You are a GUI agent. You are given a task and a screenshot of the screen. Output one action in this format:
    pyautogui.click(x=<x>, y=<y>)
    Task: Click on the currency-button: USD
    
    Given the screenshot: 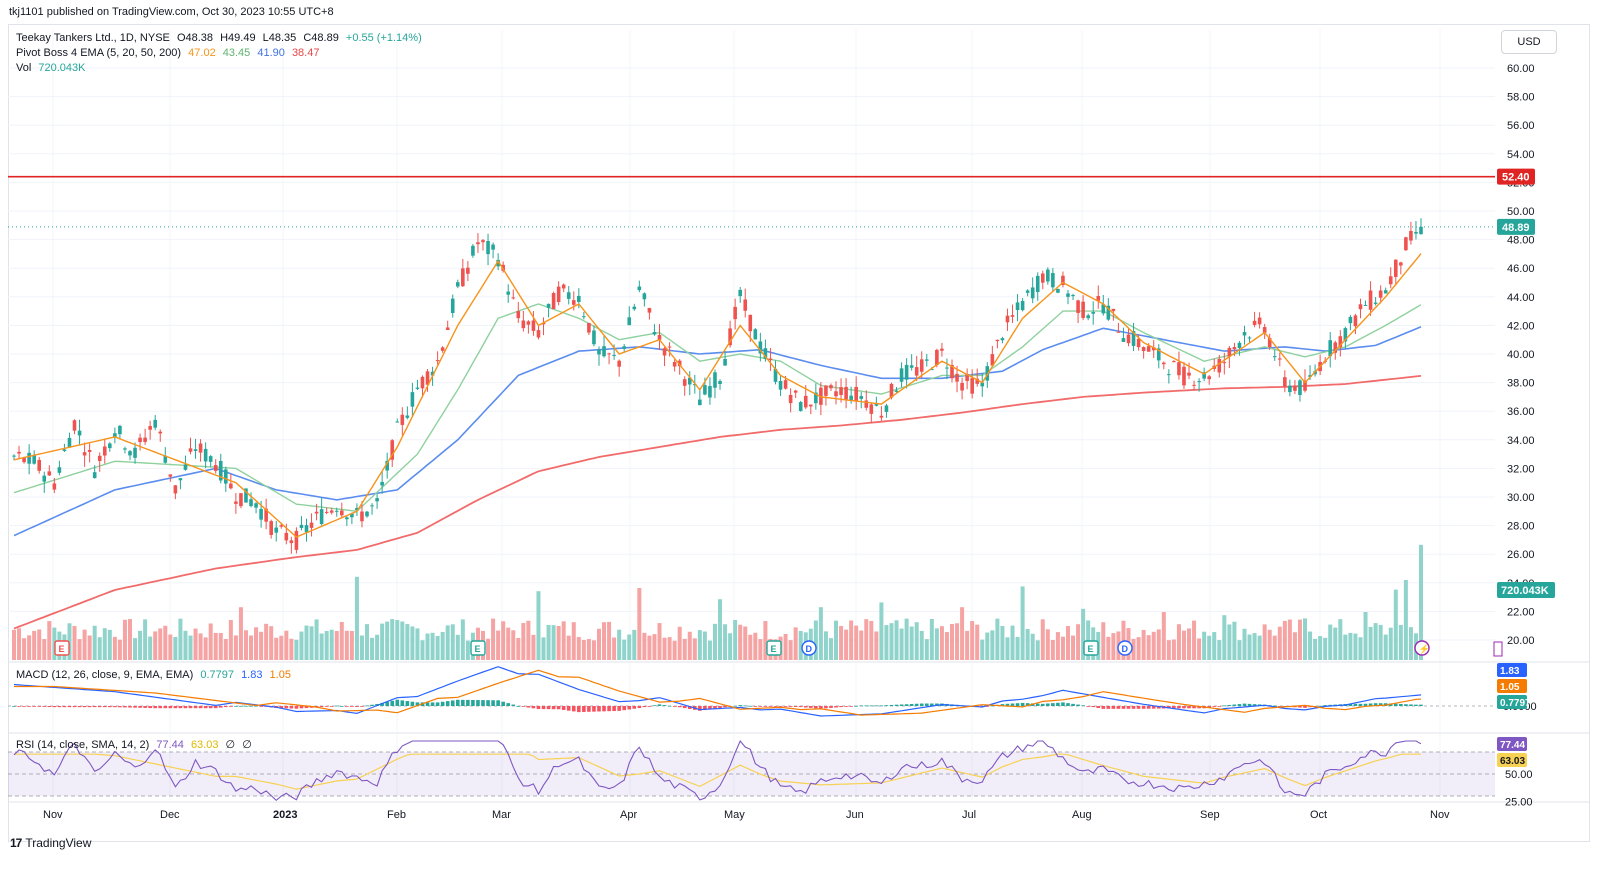 What is the action you would take?
    pyautogui.click(x=1529, y=42)
    